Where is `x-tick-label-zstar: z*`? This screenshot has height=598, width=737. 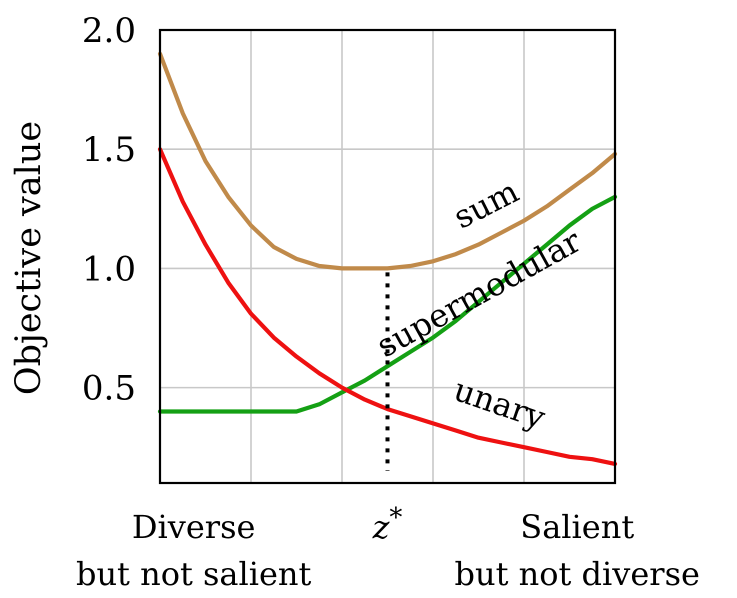
x-tick-label-zstar: z* is located at coordinates (387, 524).